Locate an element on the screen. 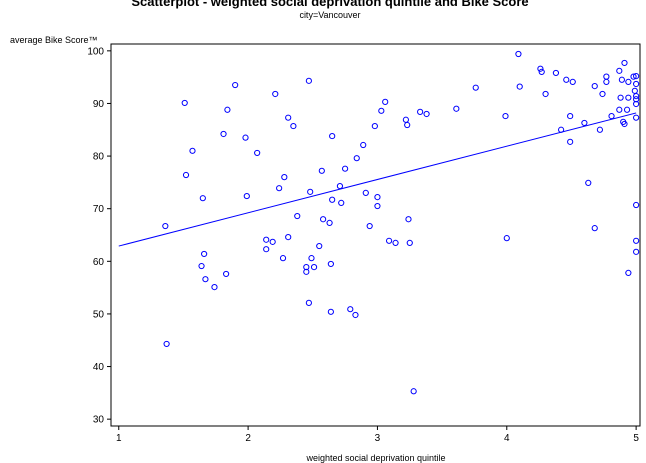 The image size is (646, 463). x-tick-label: 4 is located at coordinates (507, 438).